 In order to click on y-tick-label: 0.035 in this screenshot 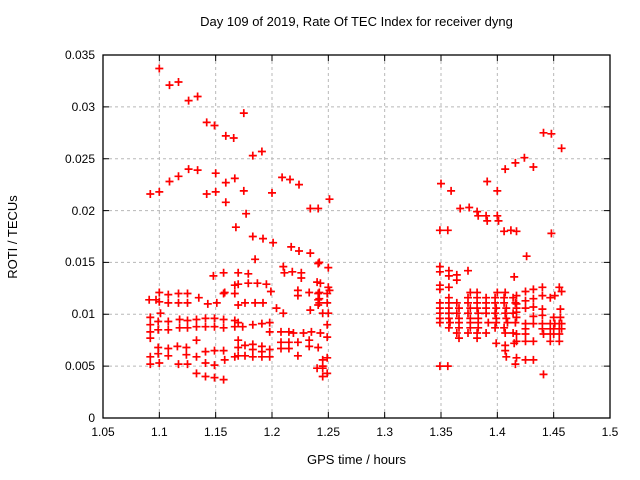, I will do `click(79, 55)`.